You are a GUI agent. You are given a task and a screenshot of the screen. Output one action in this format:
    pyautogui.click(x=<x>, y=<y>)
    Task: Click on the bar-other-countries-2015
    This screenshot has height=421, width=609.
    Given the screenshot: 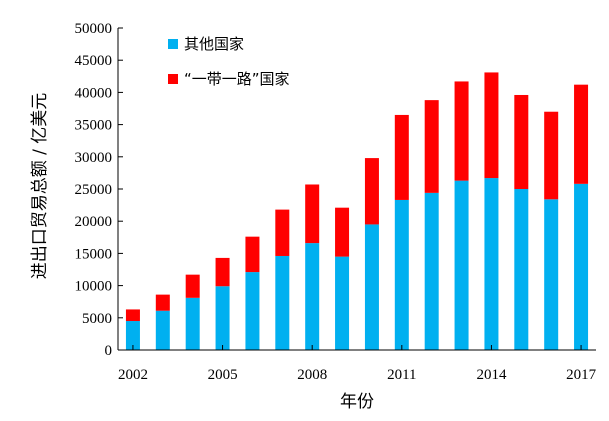 What is the action you would take?
    pyautogui.click(x=521, y=269)
    